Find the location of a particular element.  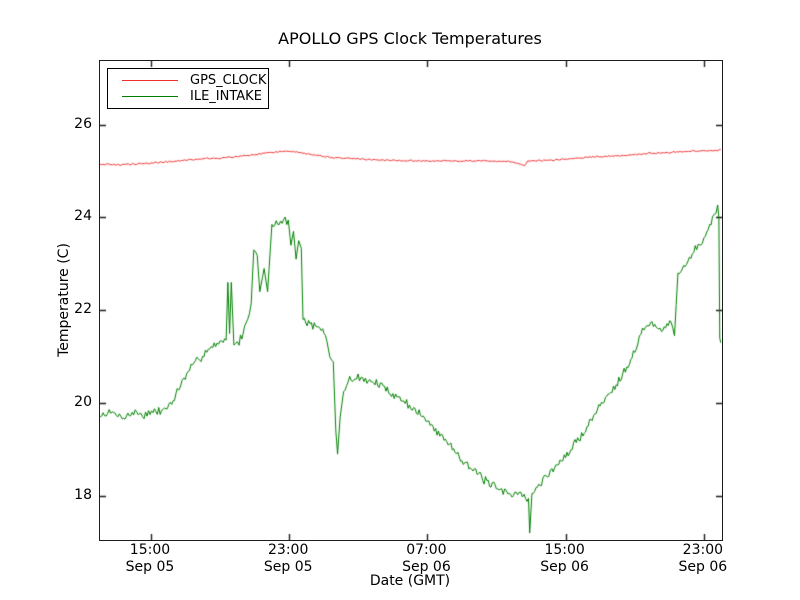

legend-label-gps-clock: GPS_CLOCK is located at coordinates (228, 80).